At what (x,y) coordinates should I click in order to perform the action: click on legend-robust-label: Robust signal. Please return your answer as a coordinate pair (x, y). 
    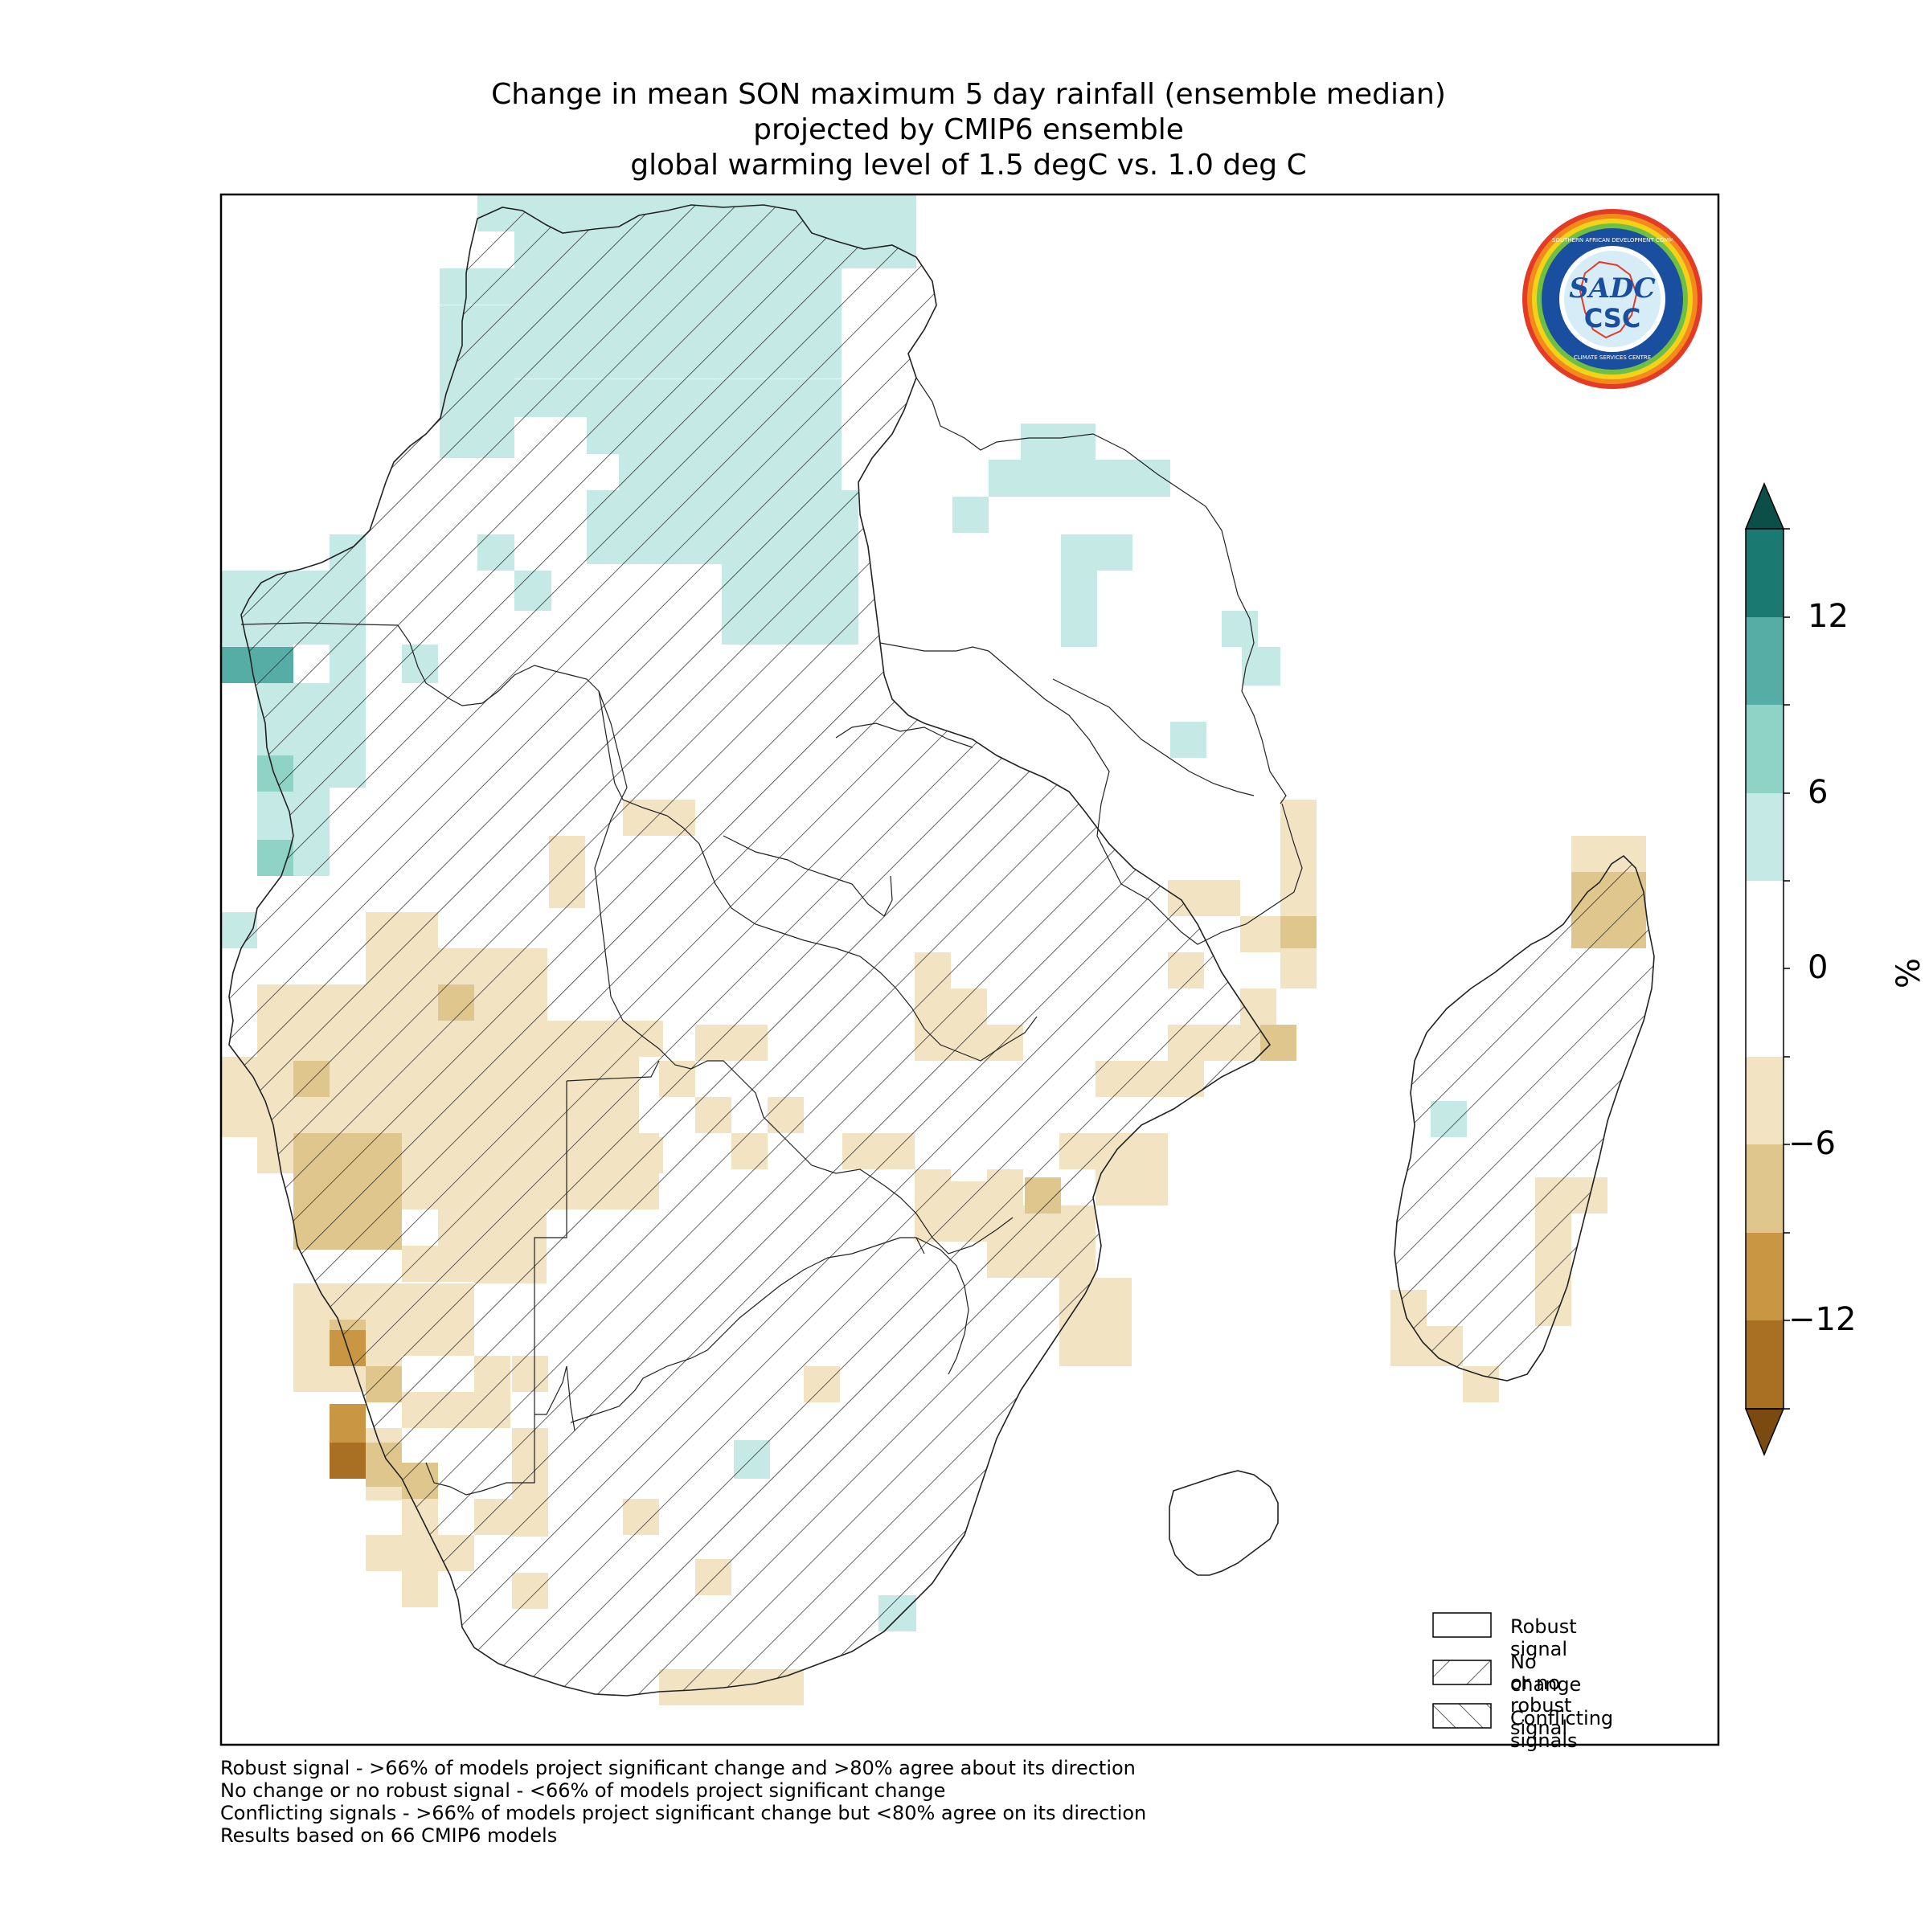
    Looking at the image, I should click on (1543, 1637).